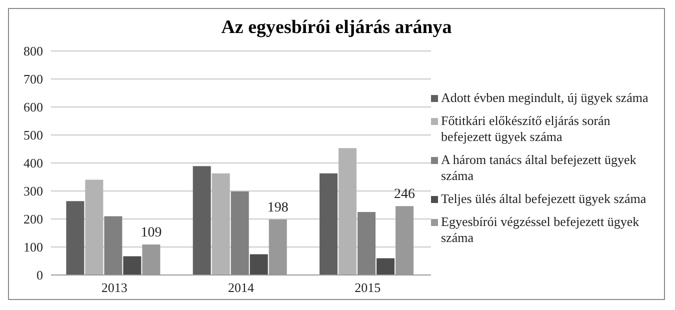 The height and width of the screenshot is (310, 675). Describe the element at coordinates (543, 198) in the screenshot. I see `legend-label: Teljes ülés által befejezett ügyek száma` at that location.